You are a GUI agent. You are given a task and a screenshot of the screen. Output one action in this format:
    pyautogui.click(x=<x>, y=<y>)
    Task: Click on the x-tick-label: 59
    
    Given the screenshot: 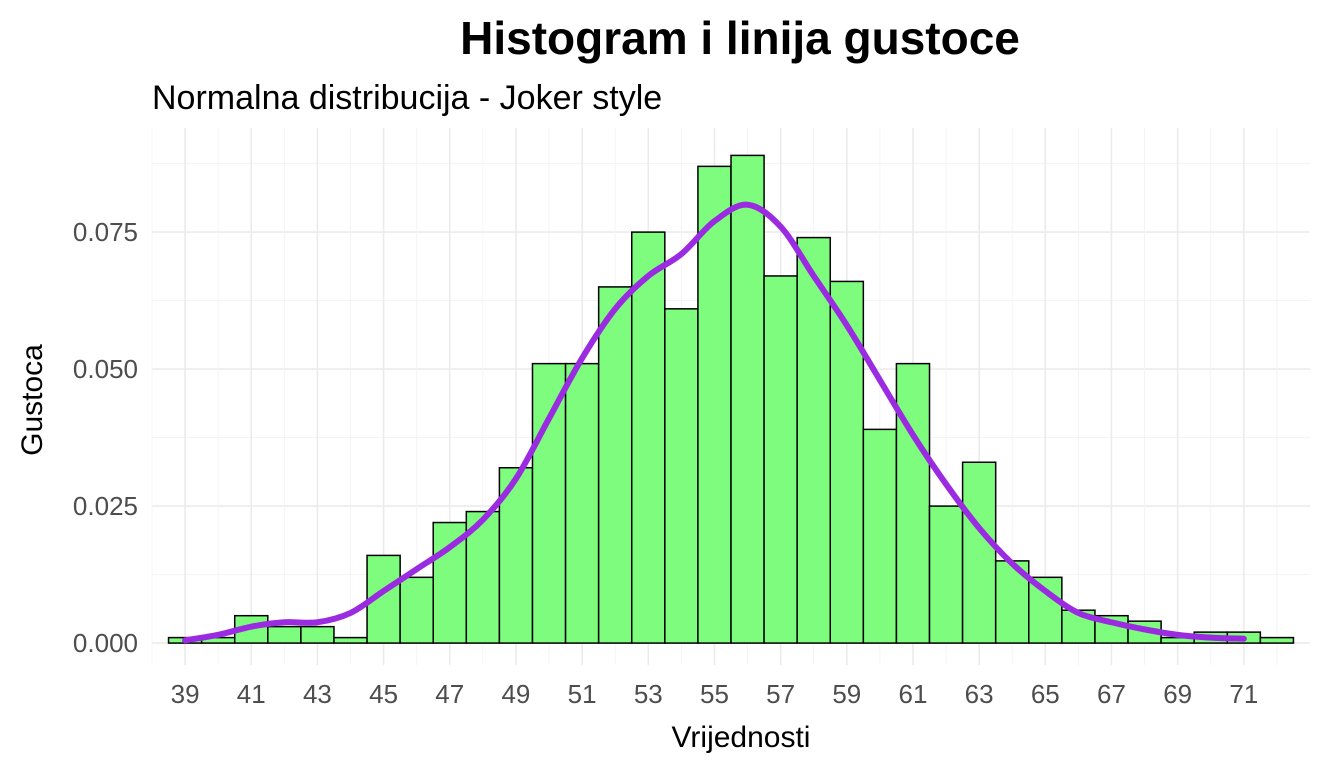 What is the action you would take?
    pyautogui.click(x=846, y=694)
    